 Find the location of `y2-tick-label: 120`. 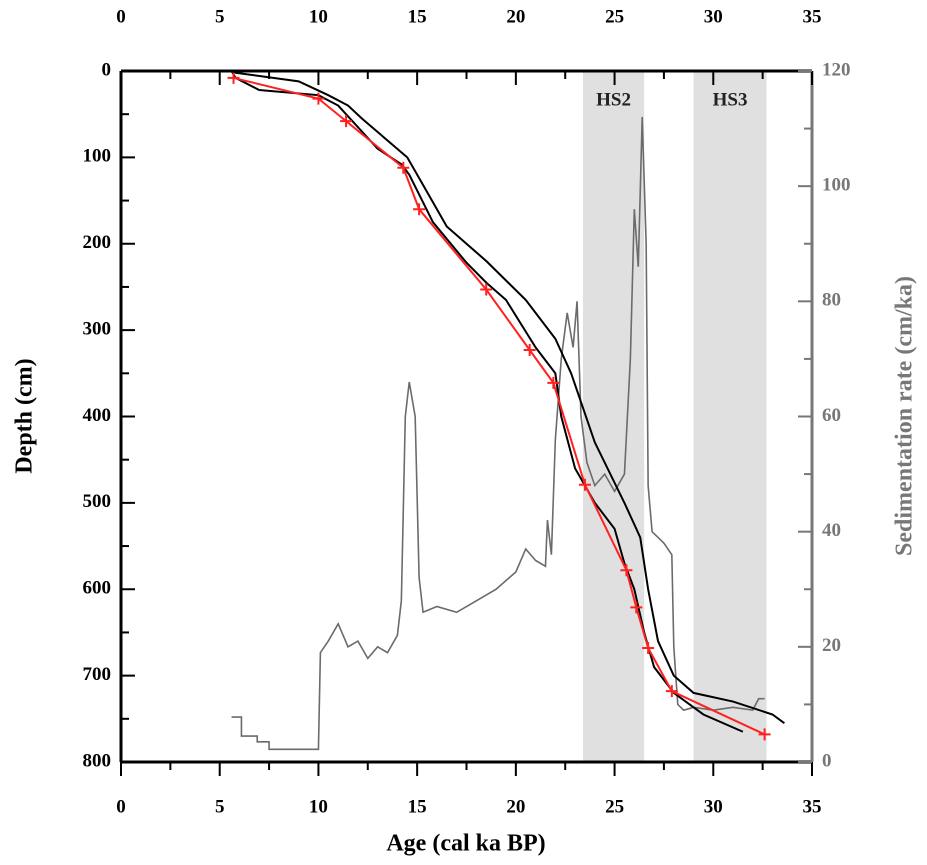

y2-tick-label: 120 is located at coordinates (836, 69).